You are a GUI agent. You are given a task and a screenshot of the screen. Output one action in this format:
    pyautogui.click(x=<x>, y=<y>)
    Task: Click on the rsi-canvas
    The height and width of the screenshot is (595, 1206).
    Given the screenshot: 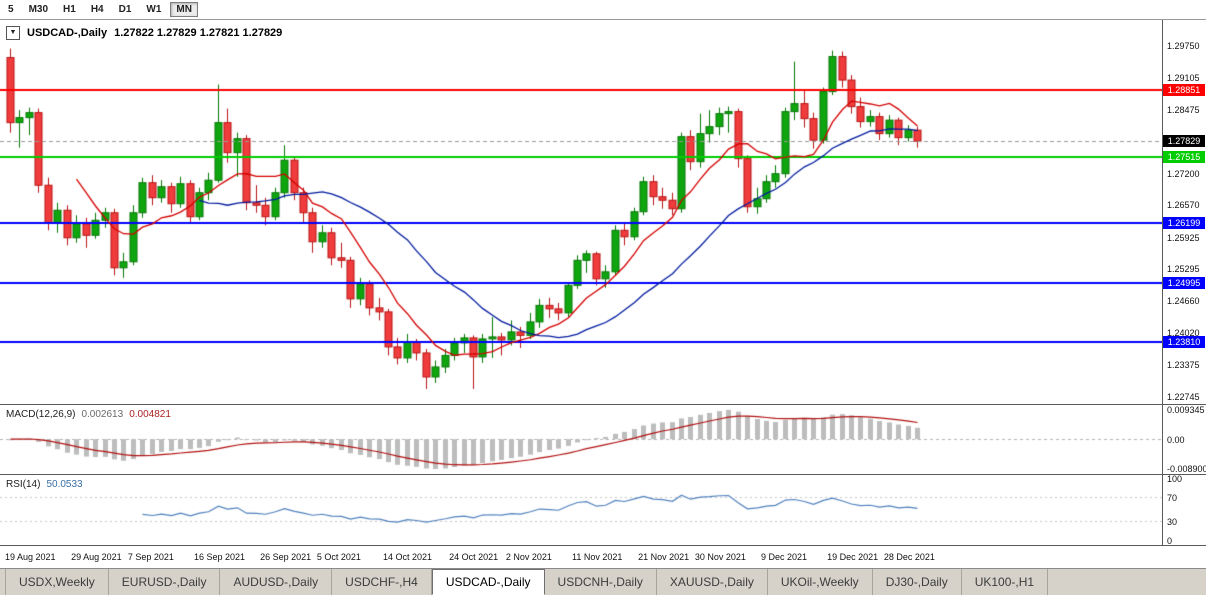 What is the action you would take?
    pyautogui.click(x=581, y=510)
    